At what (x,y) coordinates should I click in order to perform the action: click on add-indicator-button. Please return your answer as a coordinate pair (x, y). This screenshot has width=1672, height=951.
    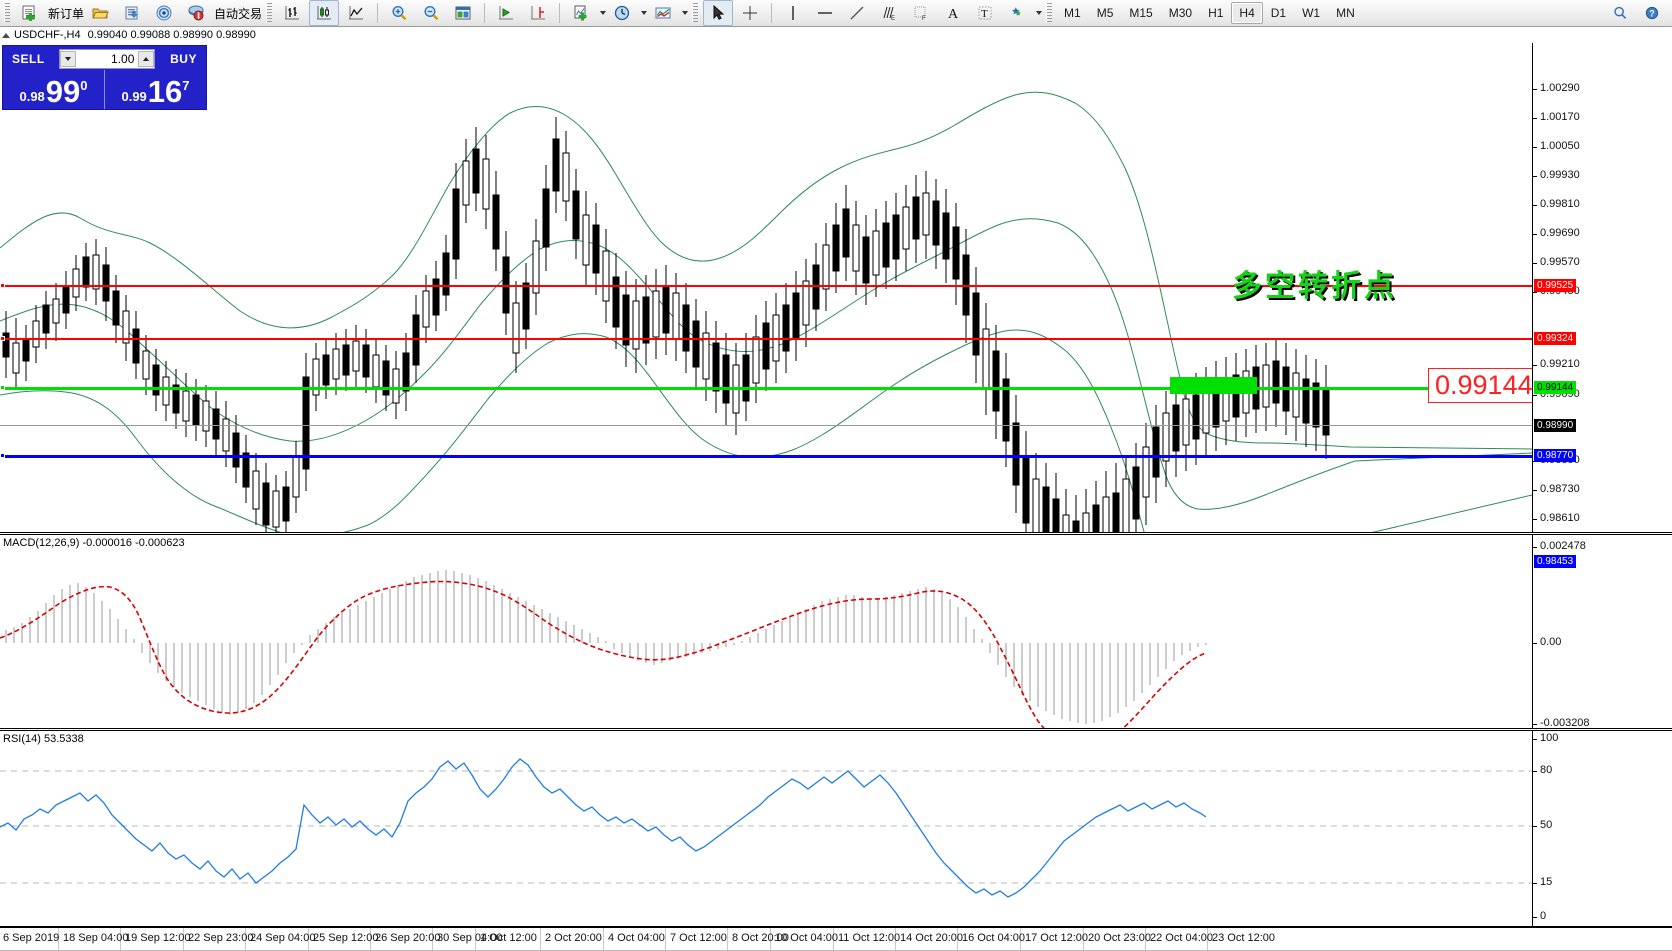
    Looking at the image, I should click on (581, 13).